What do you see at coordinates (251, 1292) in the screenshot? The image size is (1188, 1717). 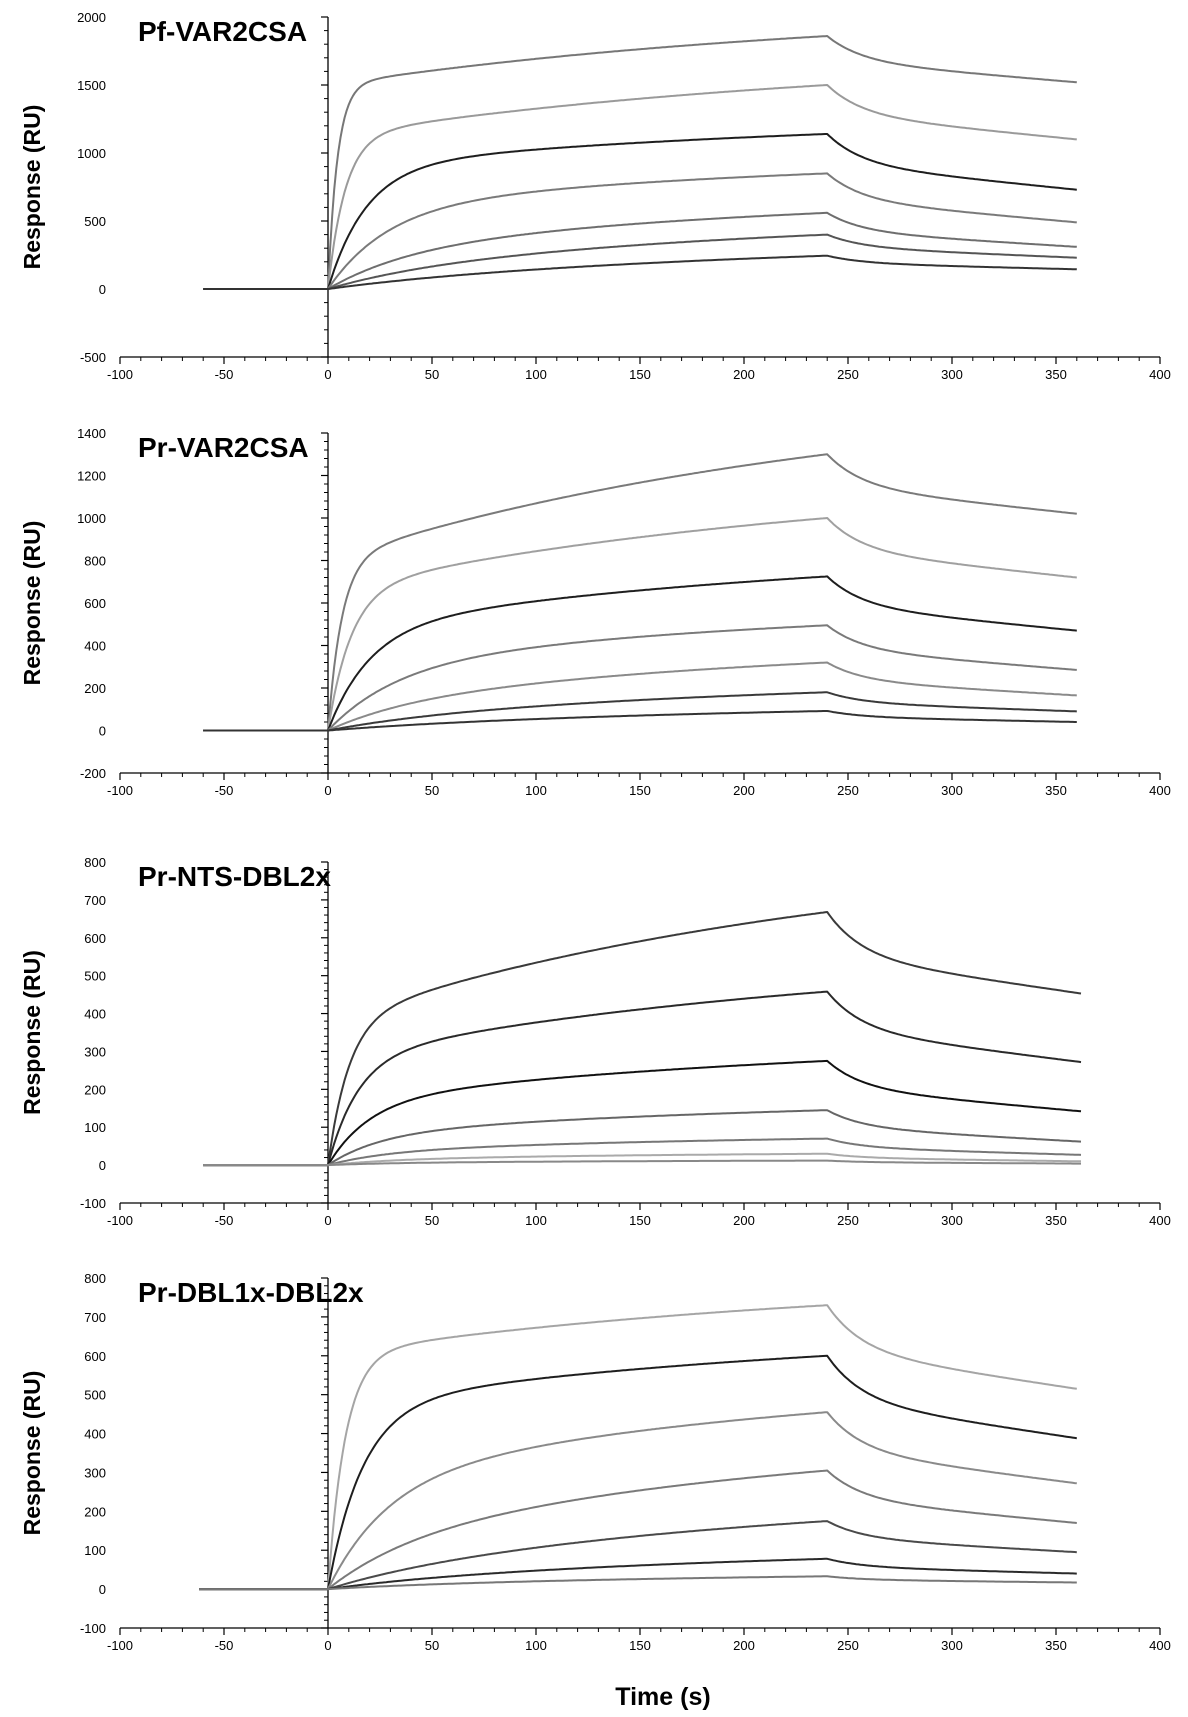 I see `panel-title: Pr-DBL1x-DBL2x` at bounding box center [251, 1292].